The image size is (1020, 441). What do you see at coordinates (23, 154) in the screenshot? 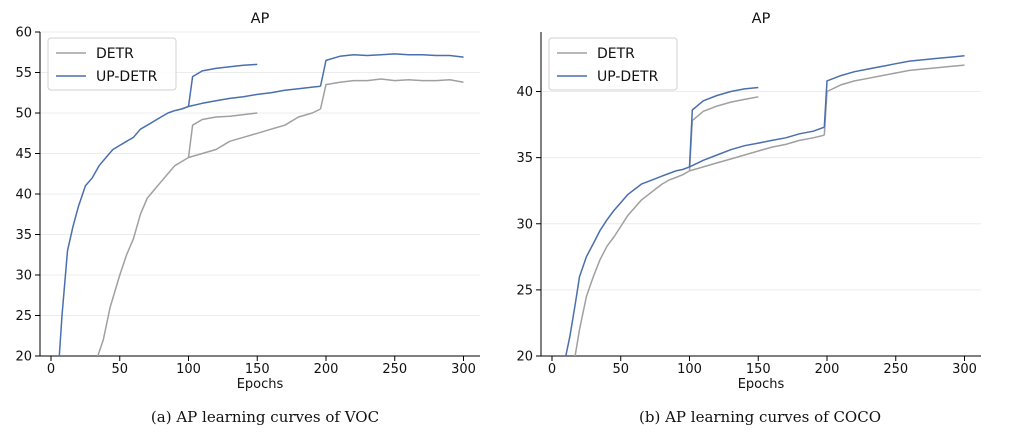
I see `y-tick-label: 45` at bounding box center [23, 154].